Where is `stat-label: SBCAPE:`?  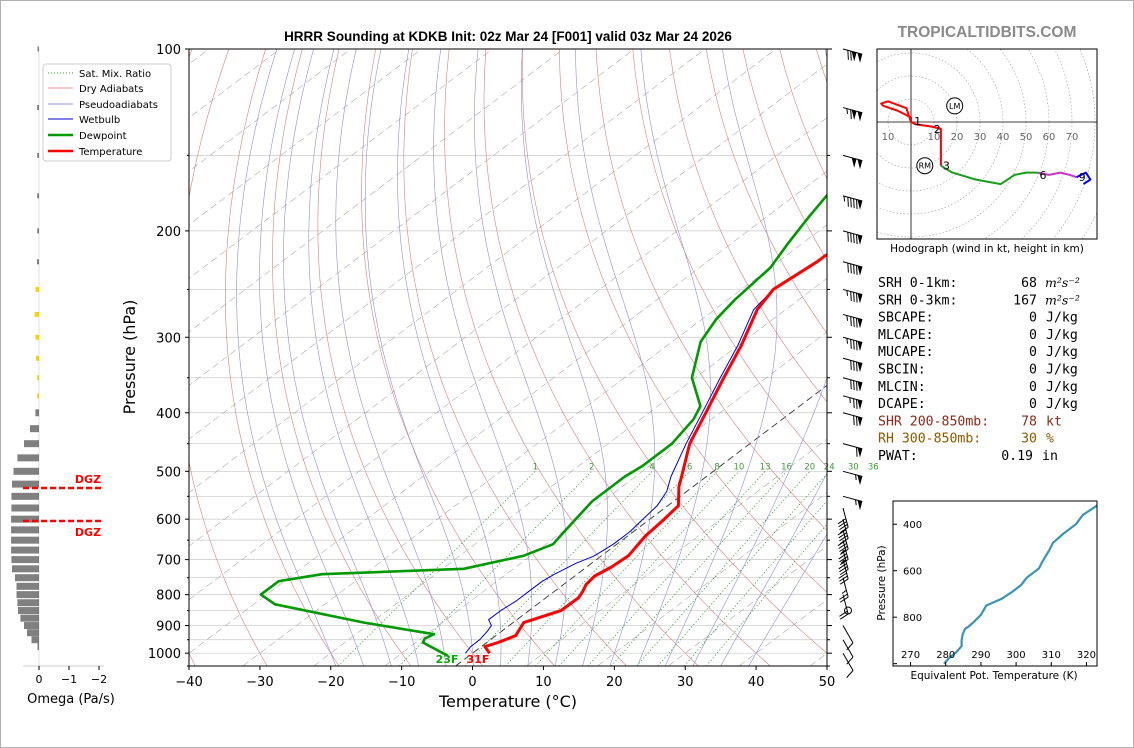 stat-label: SBCAPE: is located at coordinates (906, 318).